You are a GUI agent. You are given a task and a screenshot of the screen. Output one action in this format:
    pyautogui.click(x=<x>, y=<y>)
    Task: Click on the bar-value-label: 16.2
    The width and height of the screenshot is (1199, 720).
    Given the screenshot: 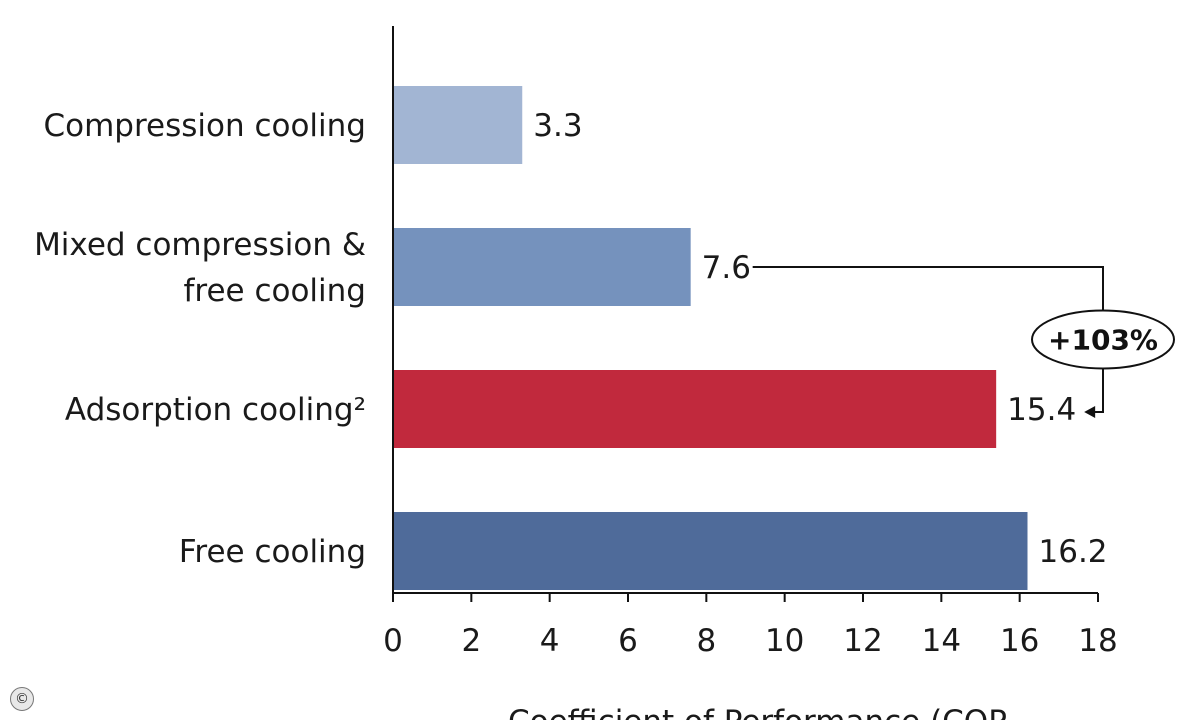 What is the action you would take?
    pyautogui.click(x=1073, y=552)
    